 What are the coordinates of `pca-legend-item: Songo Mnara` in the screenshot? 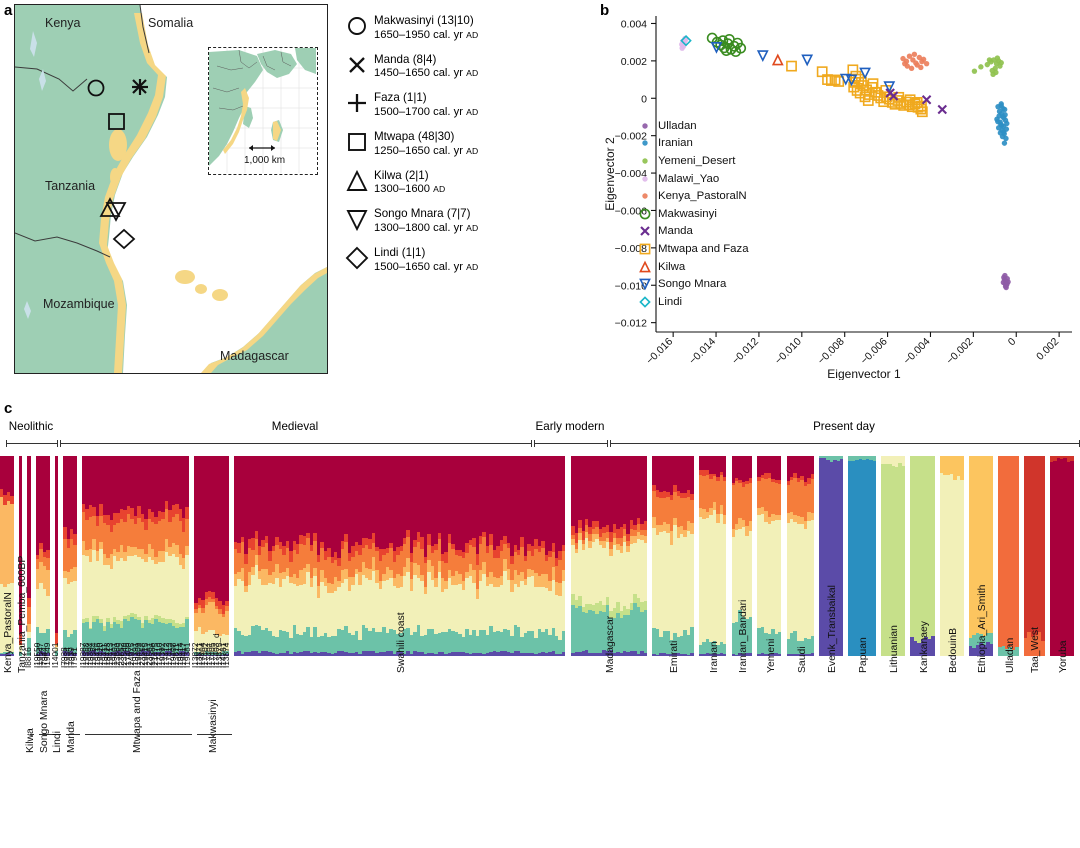 It's located at (692, 284).